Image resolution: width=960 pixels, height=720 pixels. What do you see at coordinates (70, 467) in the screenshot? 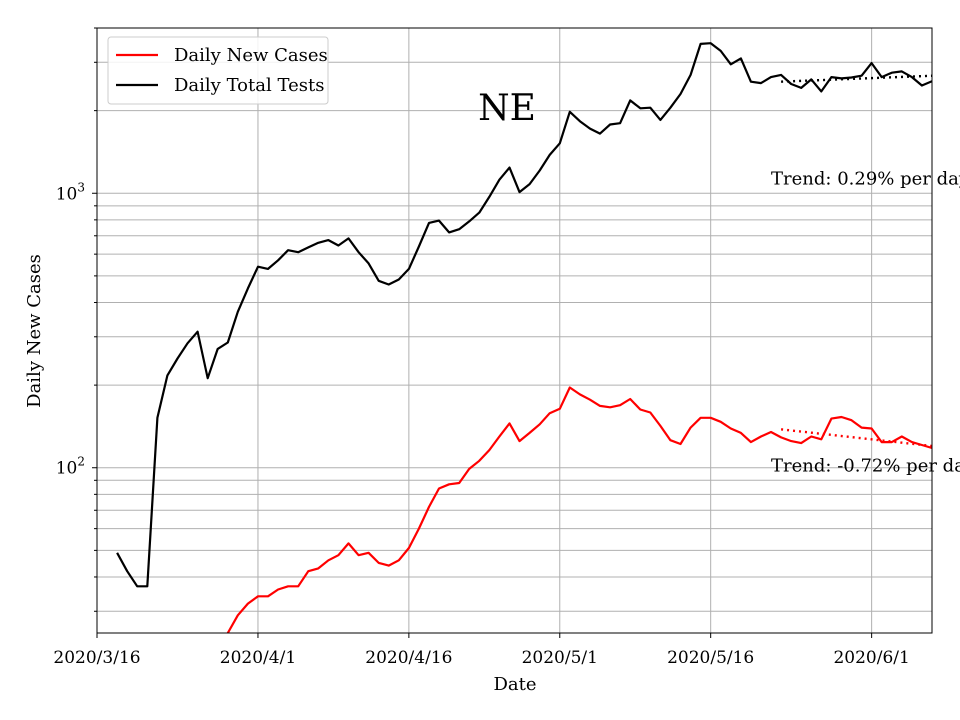
I see `y-tick-label: 10²` at bounding box center [70, 467].